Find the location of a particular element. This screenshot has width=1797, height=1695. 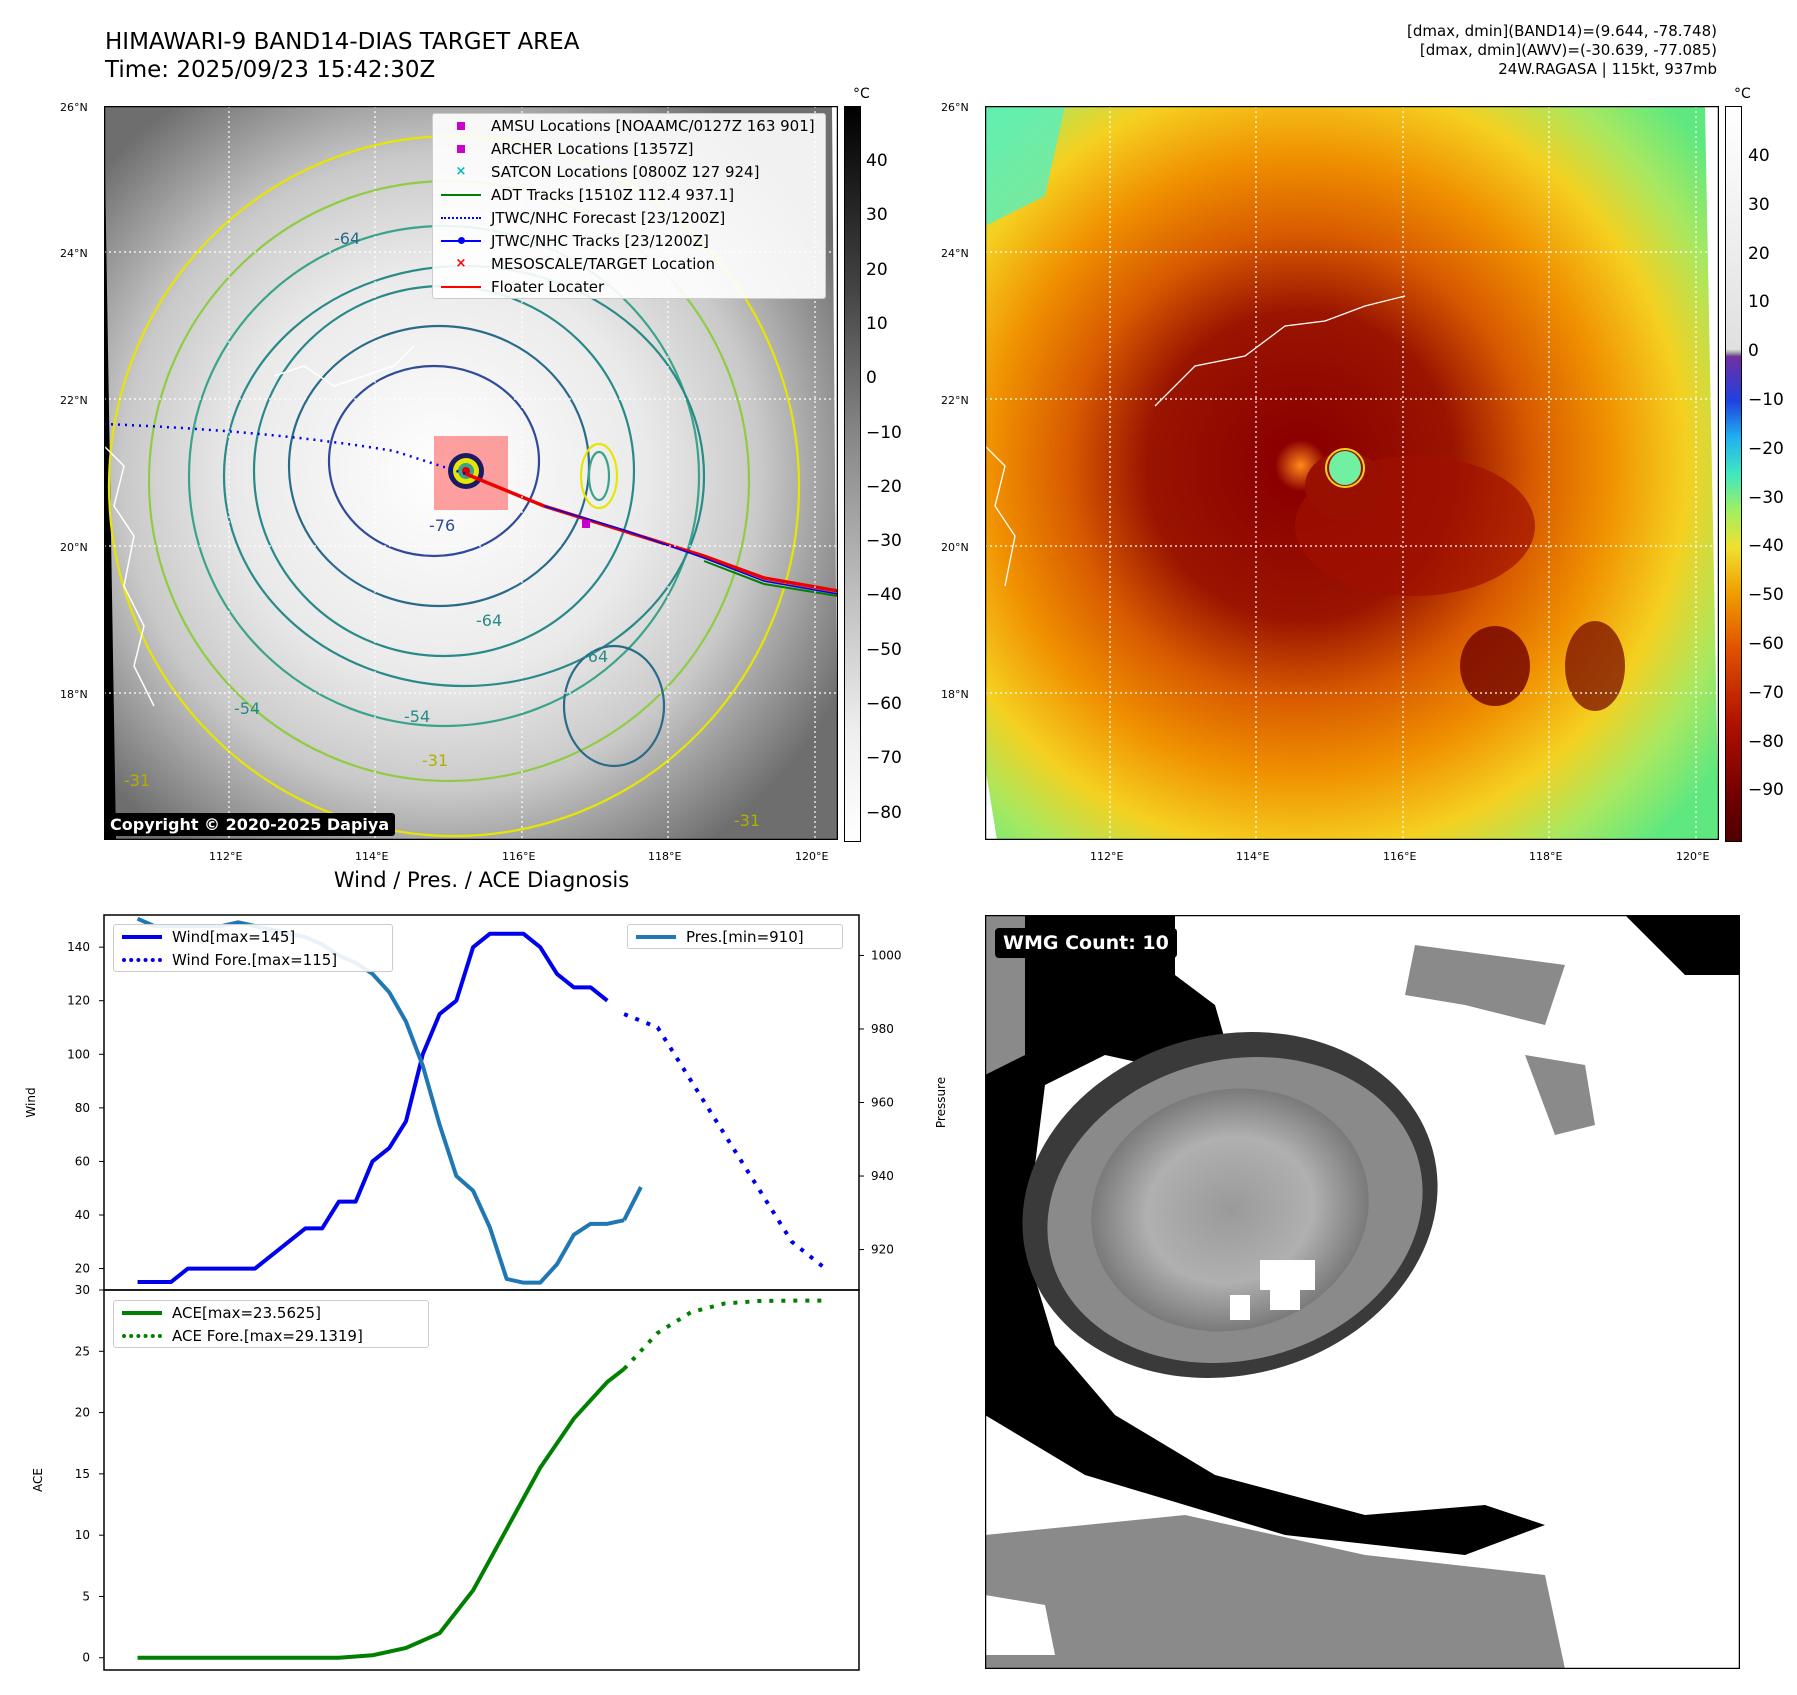

colorbar-tick: −30 is located at coordinates (884, 541).